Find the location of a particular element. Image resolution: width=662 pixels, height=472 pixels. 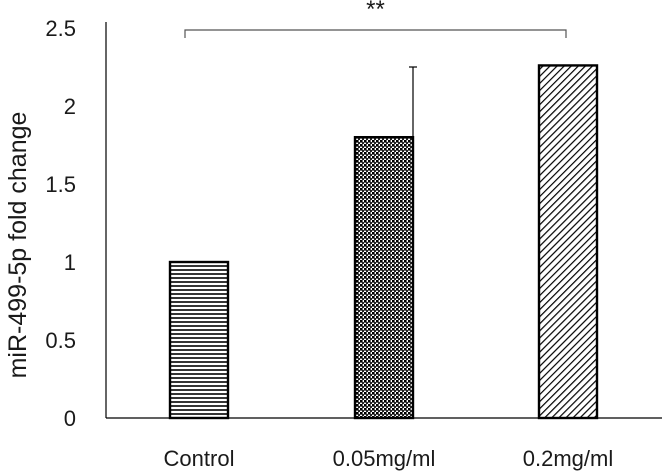

y-tick-label: 2 is located at coordinates (70, 106).